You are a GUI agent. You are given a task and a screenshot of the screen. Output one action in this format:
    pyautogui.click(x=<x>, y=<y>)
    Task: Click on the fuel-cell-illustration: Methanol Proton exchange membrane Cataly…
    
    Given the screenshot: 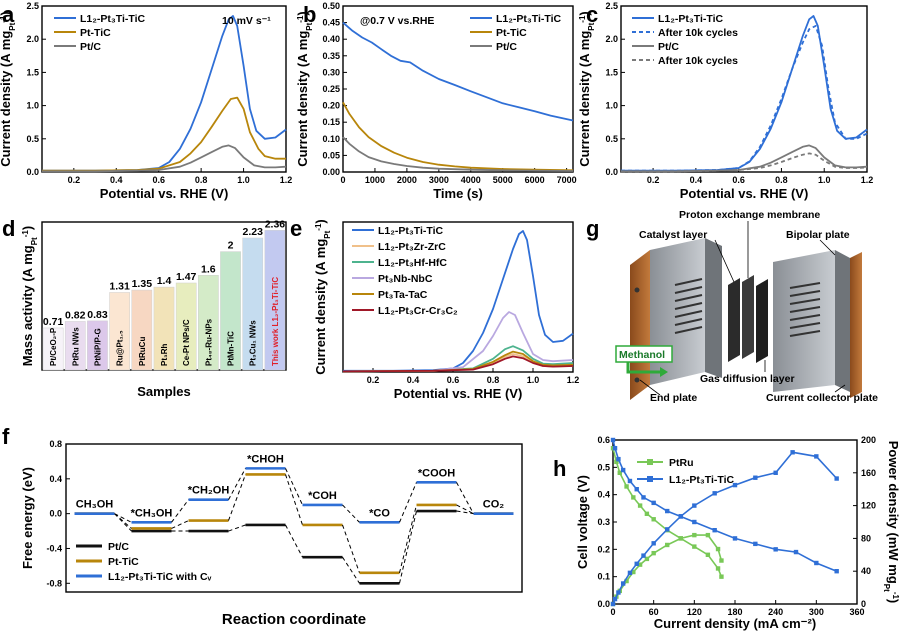 What is the action you would take?
    pyautogui.click(x=746, y=306)
    